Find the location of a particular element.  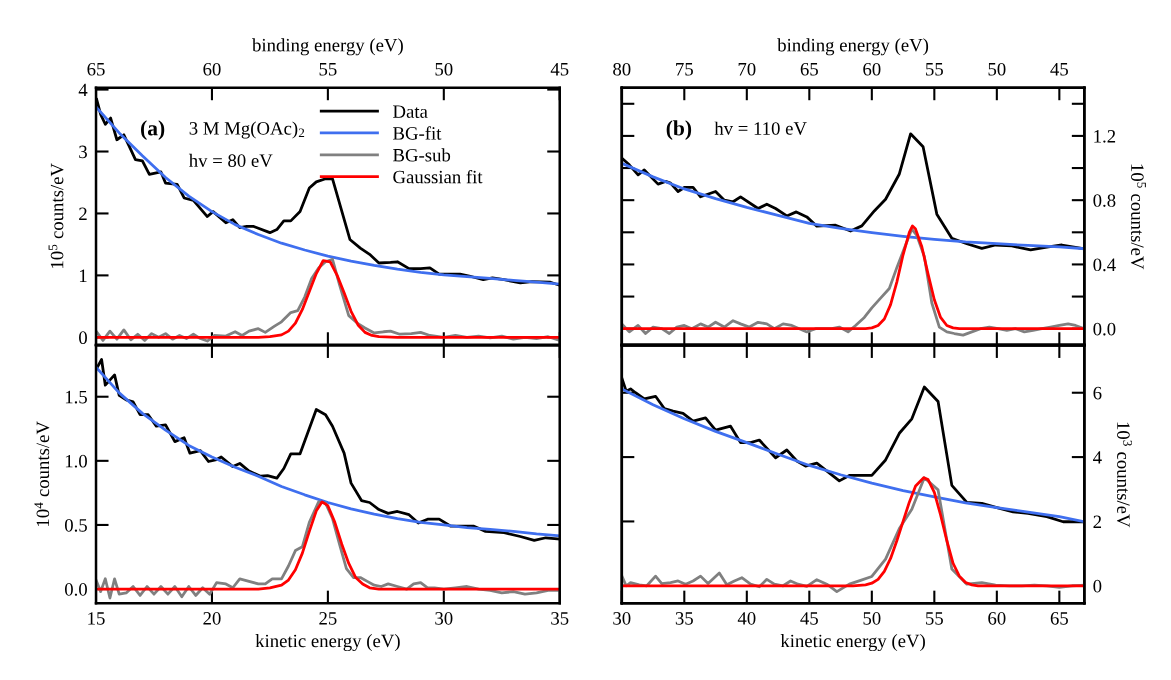

y-axis-title: 10$^{5}$ counts/eV is located at coordinates (56, 215).